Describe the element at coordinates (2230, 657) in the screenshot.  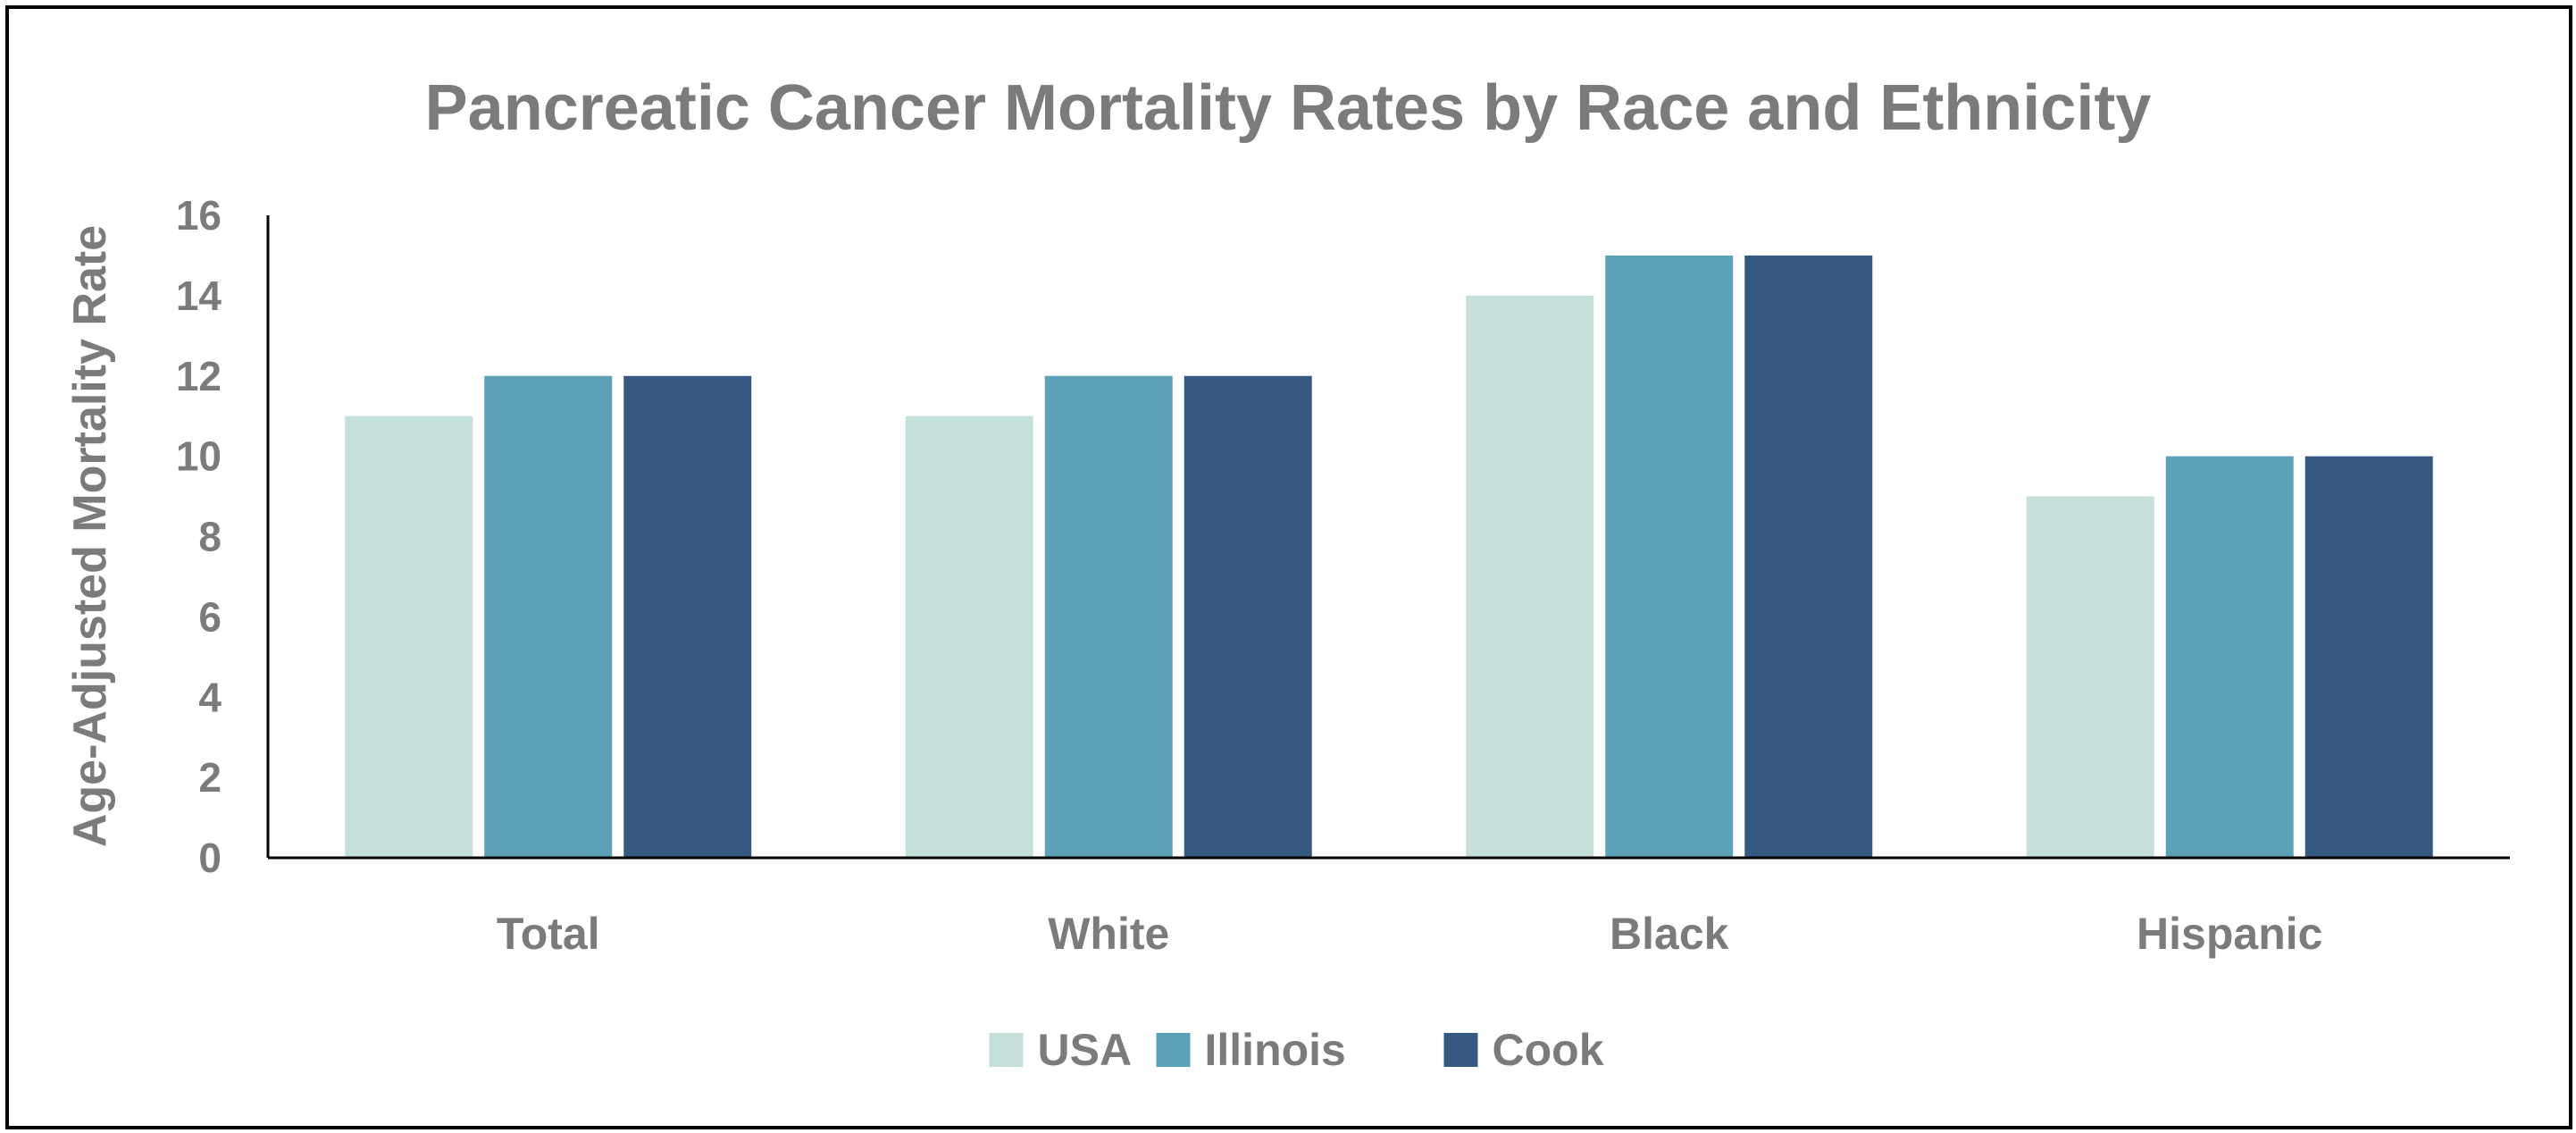
I see `bar-illinois-hispanic` at that location.